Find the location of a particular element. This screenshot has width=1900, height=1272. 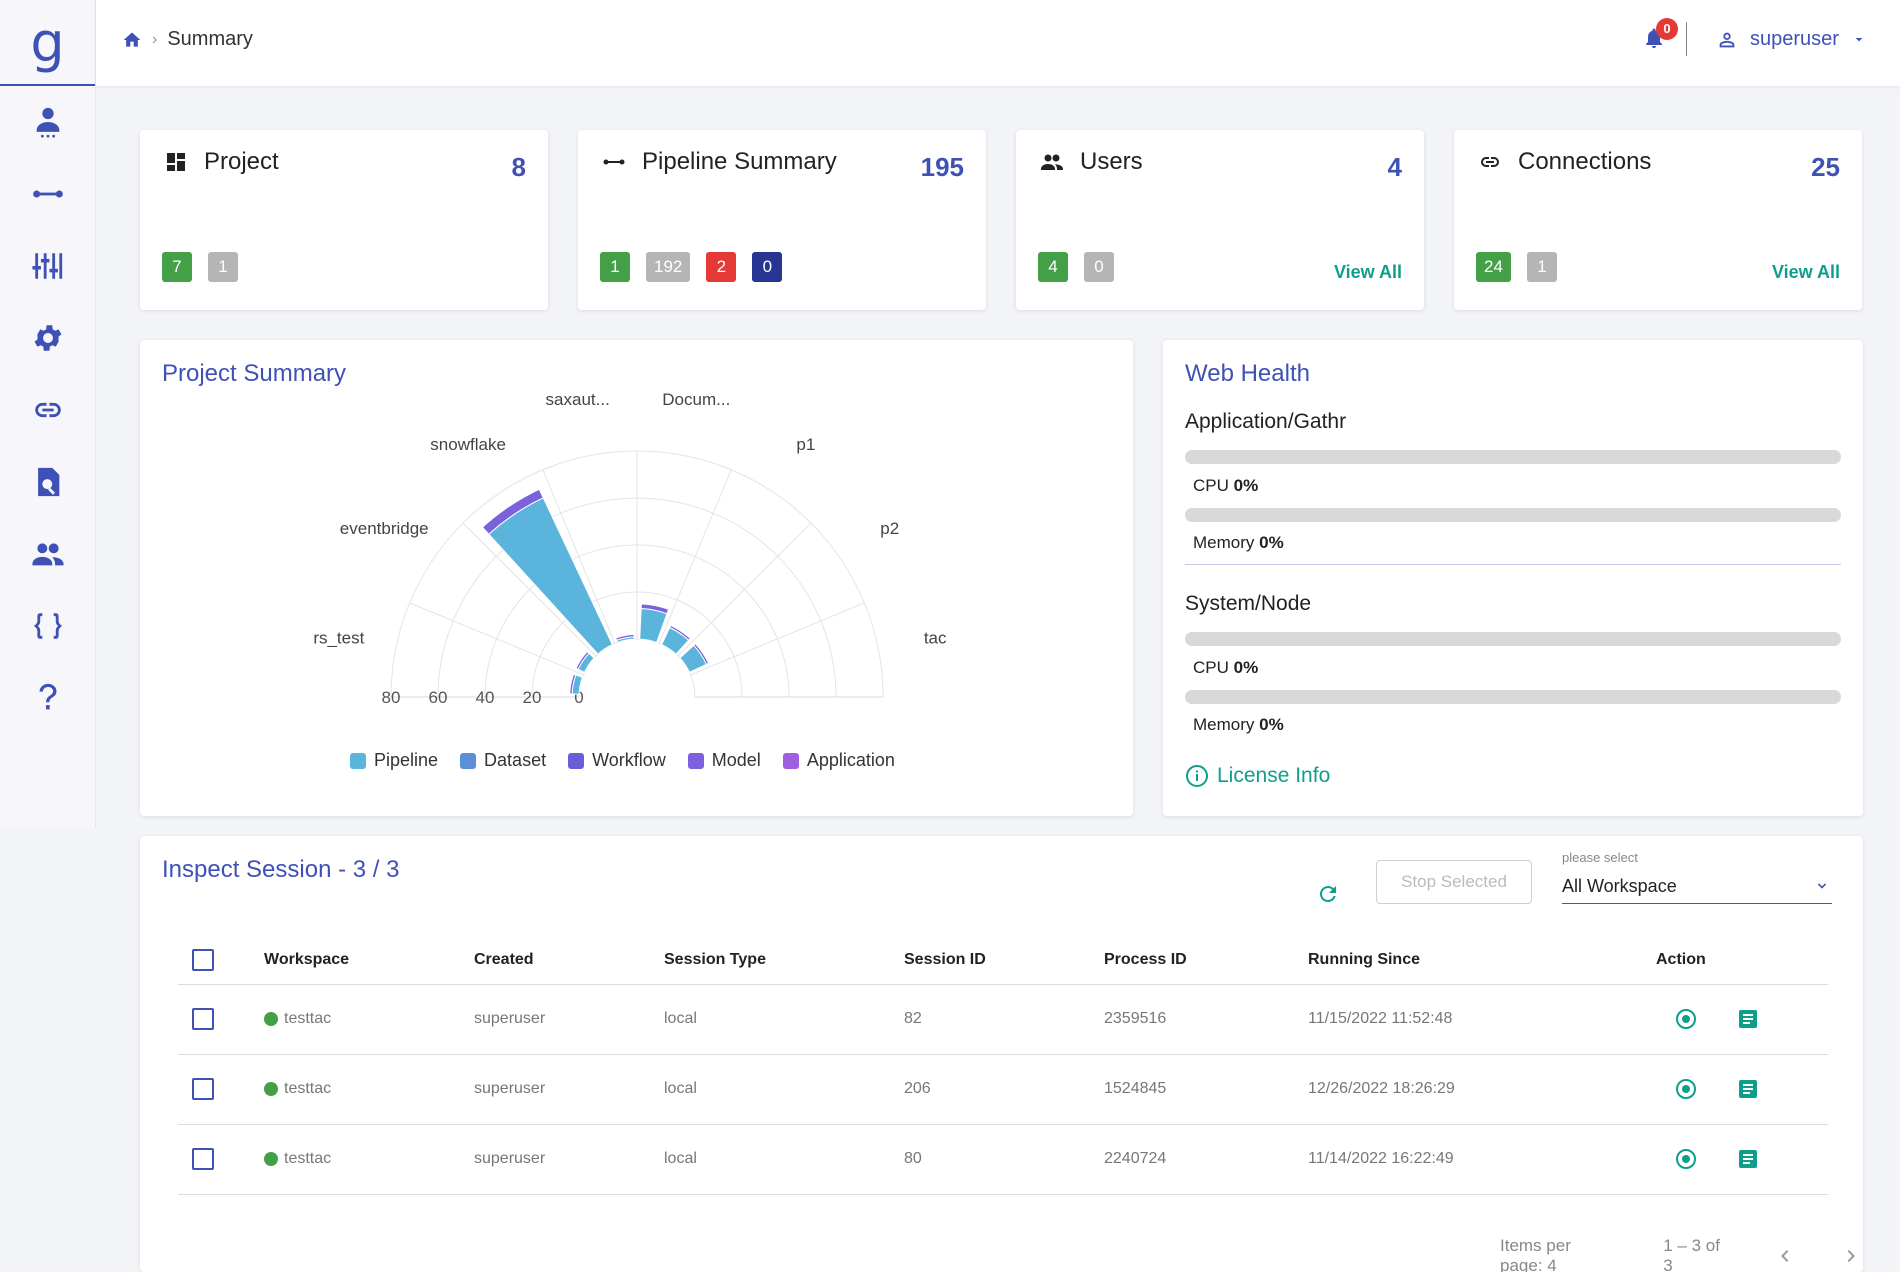

legend-item-workflow: Workflow is located at coordinates (617, 760).